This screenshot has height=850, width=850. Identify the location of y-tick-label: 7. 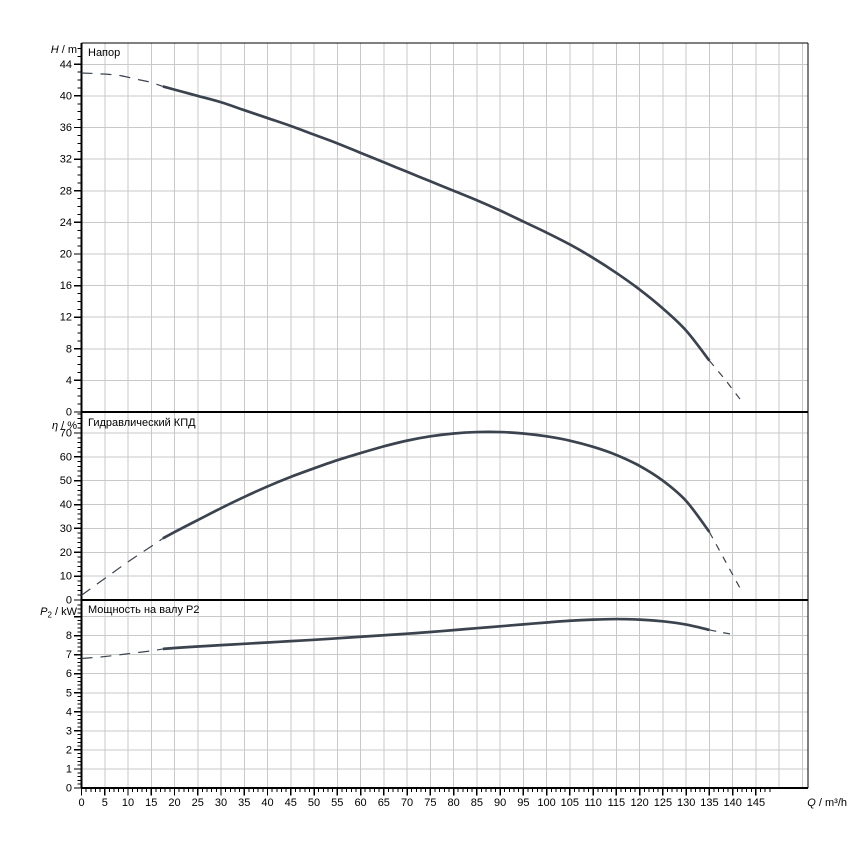
(69, 655).